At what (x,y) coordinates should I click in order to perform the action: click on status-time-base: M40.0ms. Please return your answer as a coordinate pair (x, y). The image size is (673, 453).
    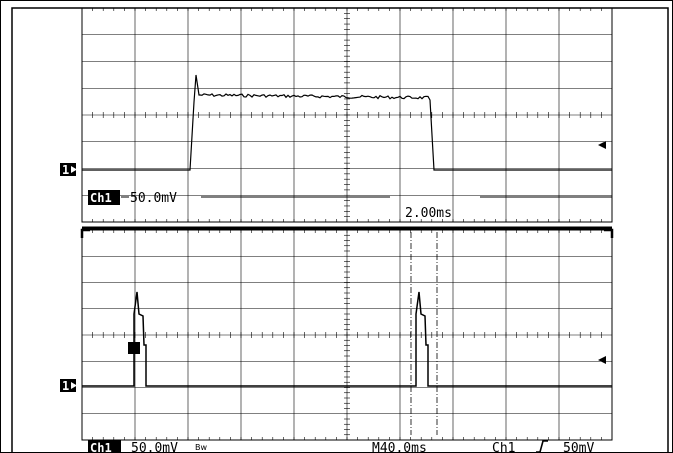
    Looking at the image, I should click on (399, 447).